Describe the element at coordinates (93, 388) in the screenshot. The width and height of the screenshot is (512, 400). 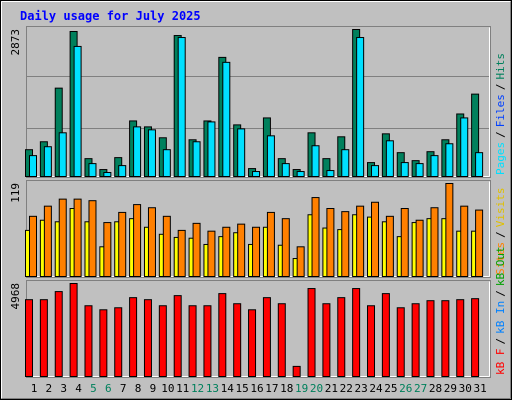
I see `x-tick-label: 5` at that location.